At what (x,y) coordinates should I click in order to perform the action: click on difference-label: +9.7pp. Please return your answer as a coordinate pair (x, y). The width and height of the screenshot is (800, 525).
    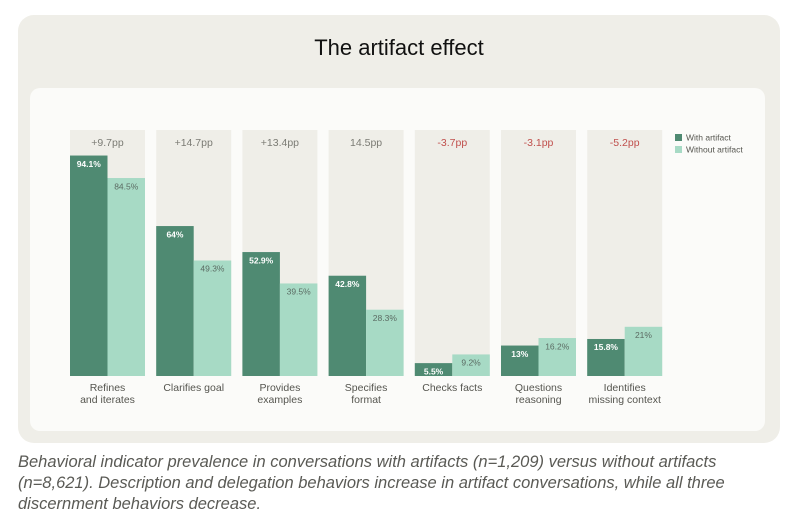
    Looking at the image, I should click on (107, 143).